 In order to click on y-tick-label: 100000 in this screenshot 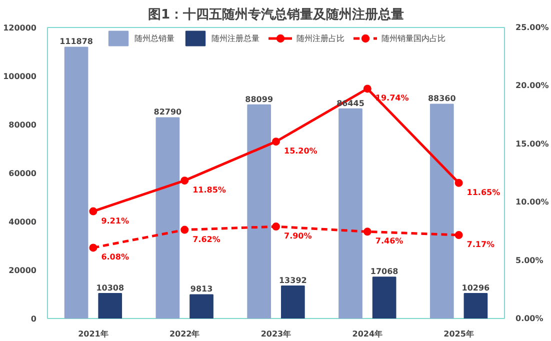, I will do `click(20, 76)`.